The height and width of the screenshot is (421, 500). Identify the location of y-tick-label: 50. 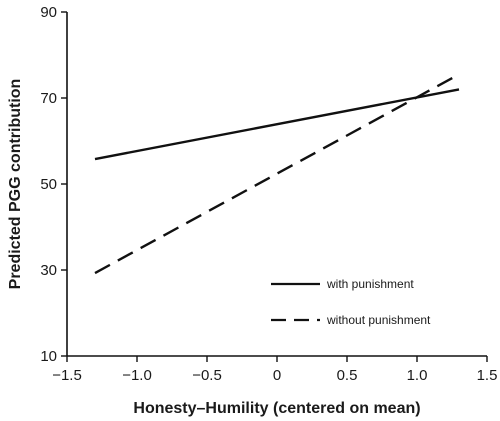
(48, 184).